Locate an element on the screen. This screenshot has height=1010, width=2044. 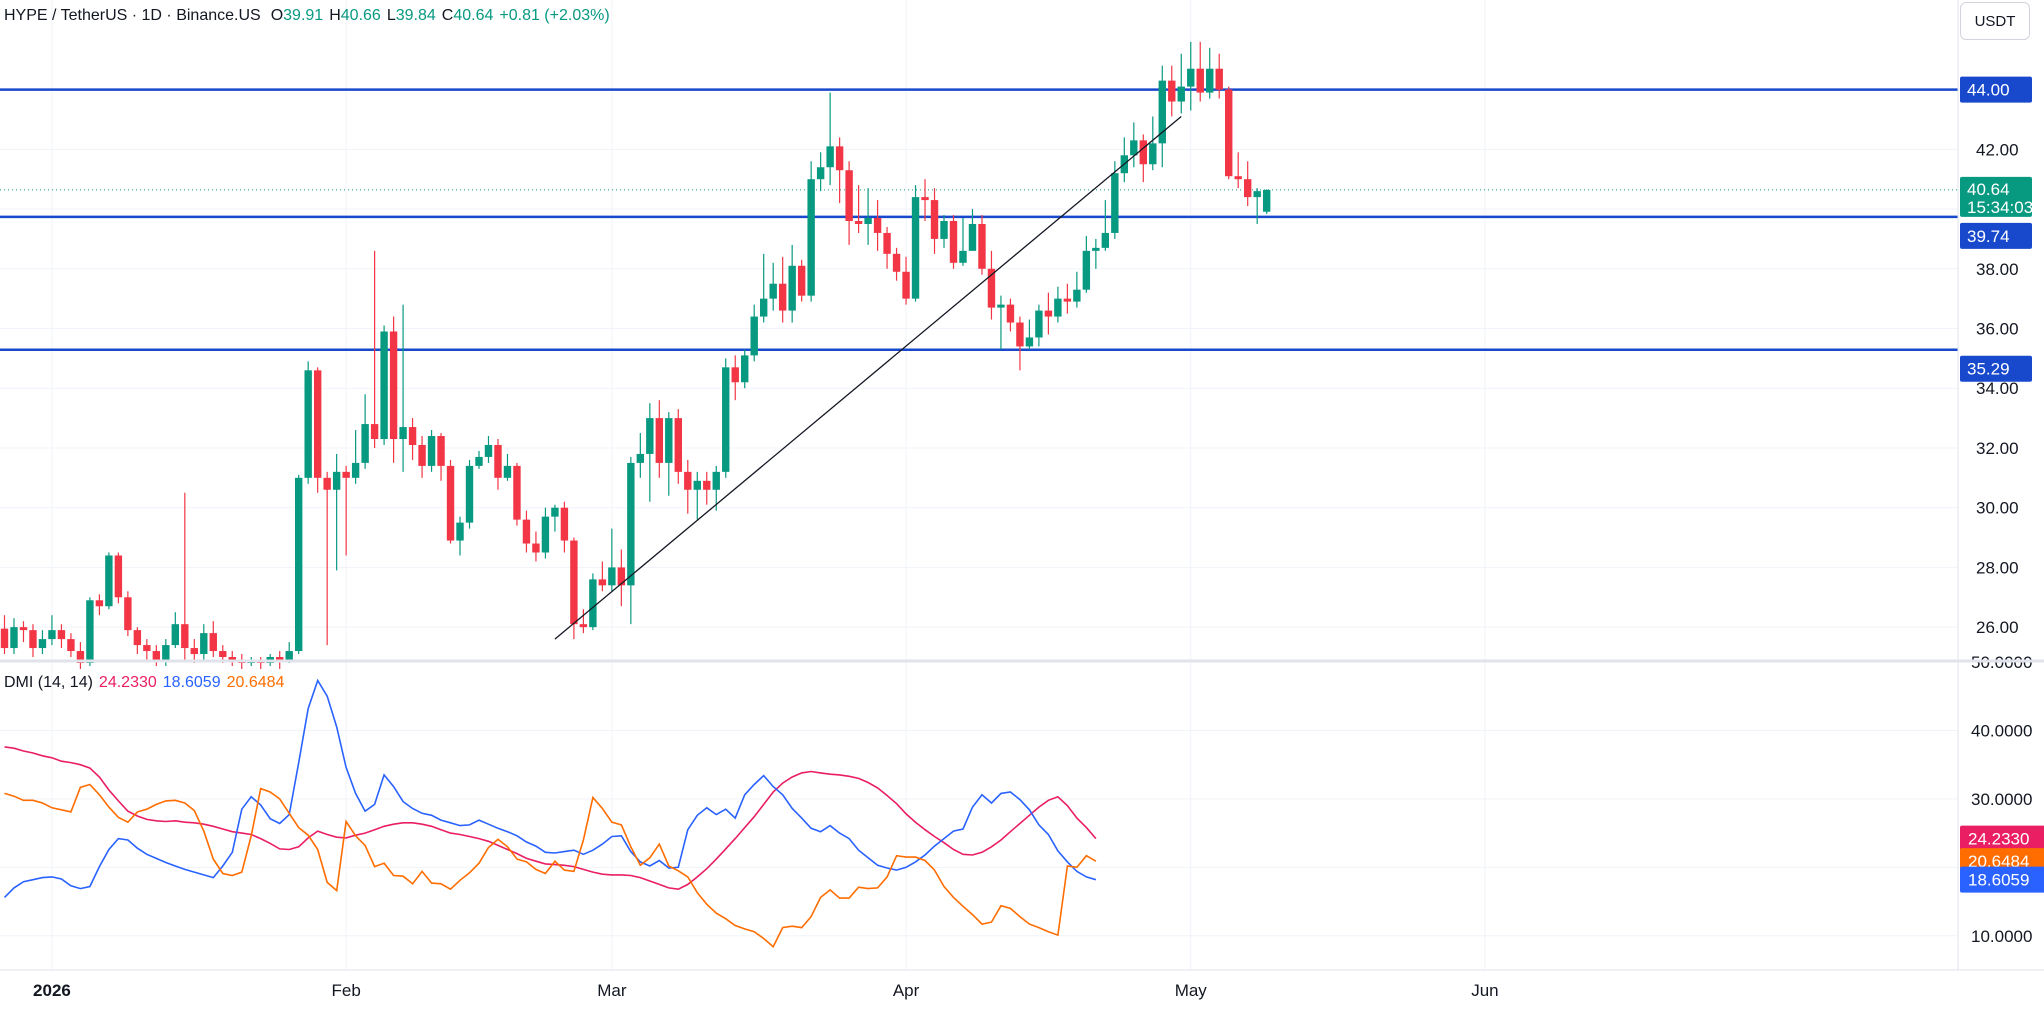
minus-di-value: 20.6484 is located at coordinates (255, 682).